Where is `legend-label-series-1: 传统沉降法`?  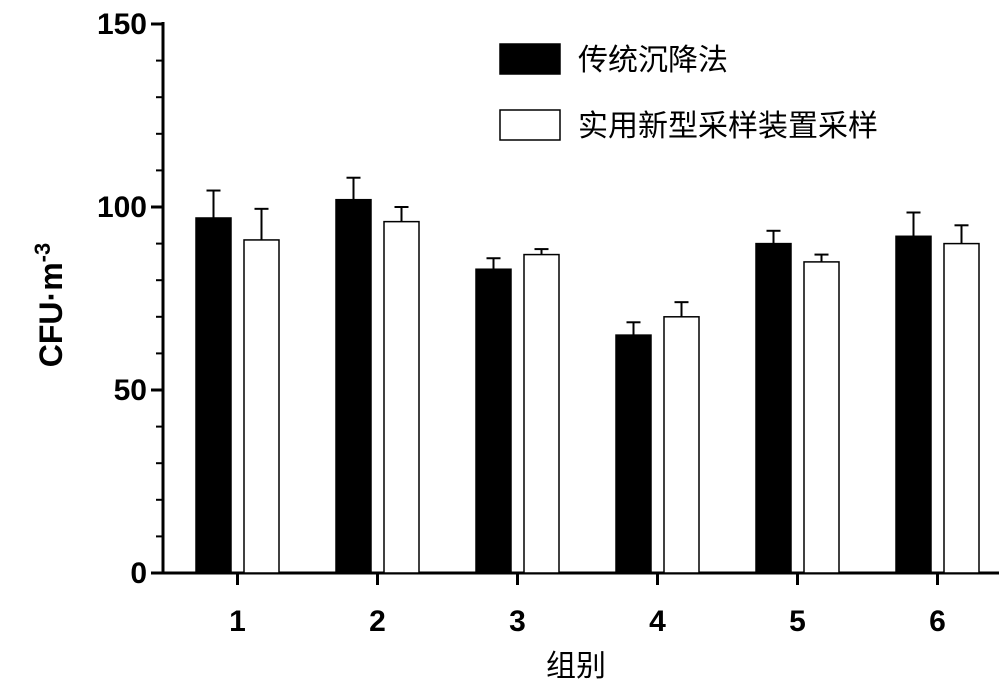 legend-label-series-1: 传统沉降法 is located at coordinates (653, 60).